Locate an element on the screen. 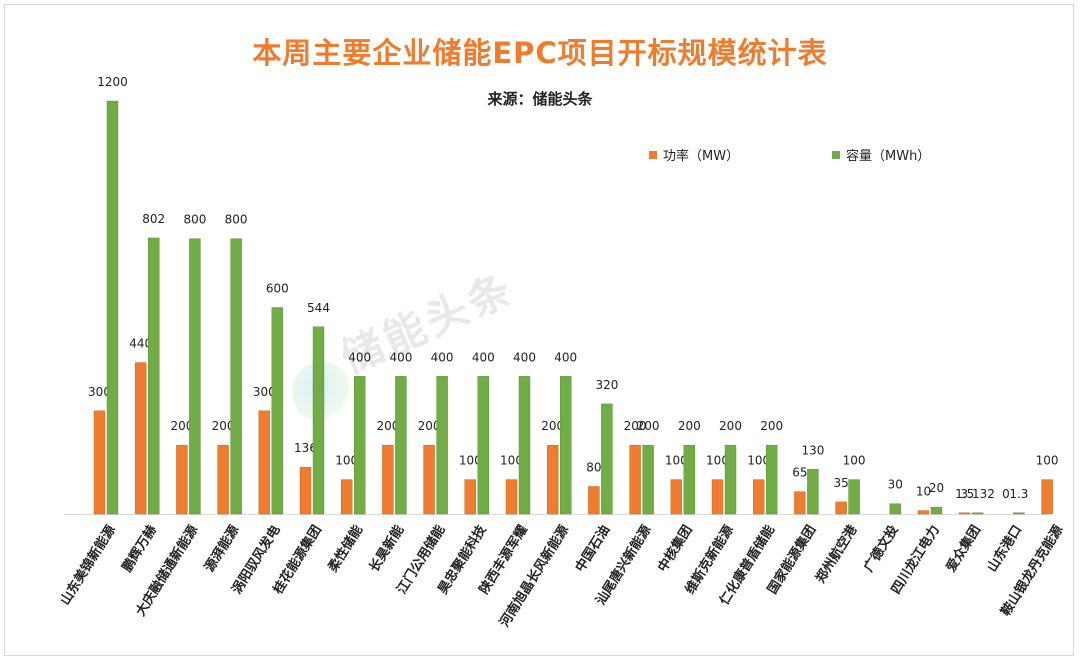  chart-subtitle: 来源：储能头条 is located at coordinates (540, 99).